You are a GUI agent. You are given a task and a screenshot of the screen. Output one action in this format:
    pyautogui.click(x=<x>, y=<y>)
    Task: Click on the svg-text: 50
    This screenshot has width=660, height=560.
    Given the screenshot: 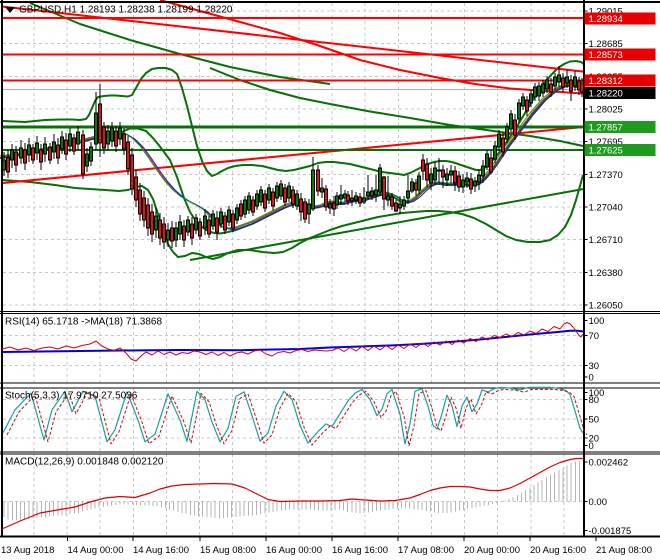 What is the action you would take?
    pyautogui.click(x=594, y=419)
    